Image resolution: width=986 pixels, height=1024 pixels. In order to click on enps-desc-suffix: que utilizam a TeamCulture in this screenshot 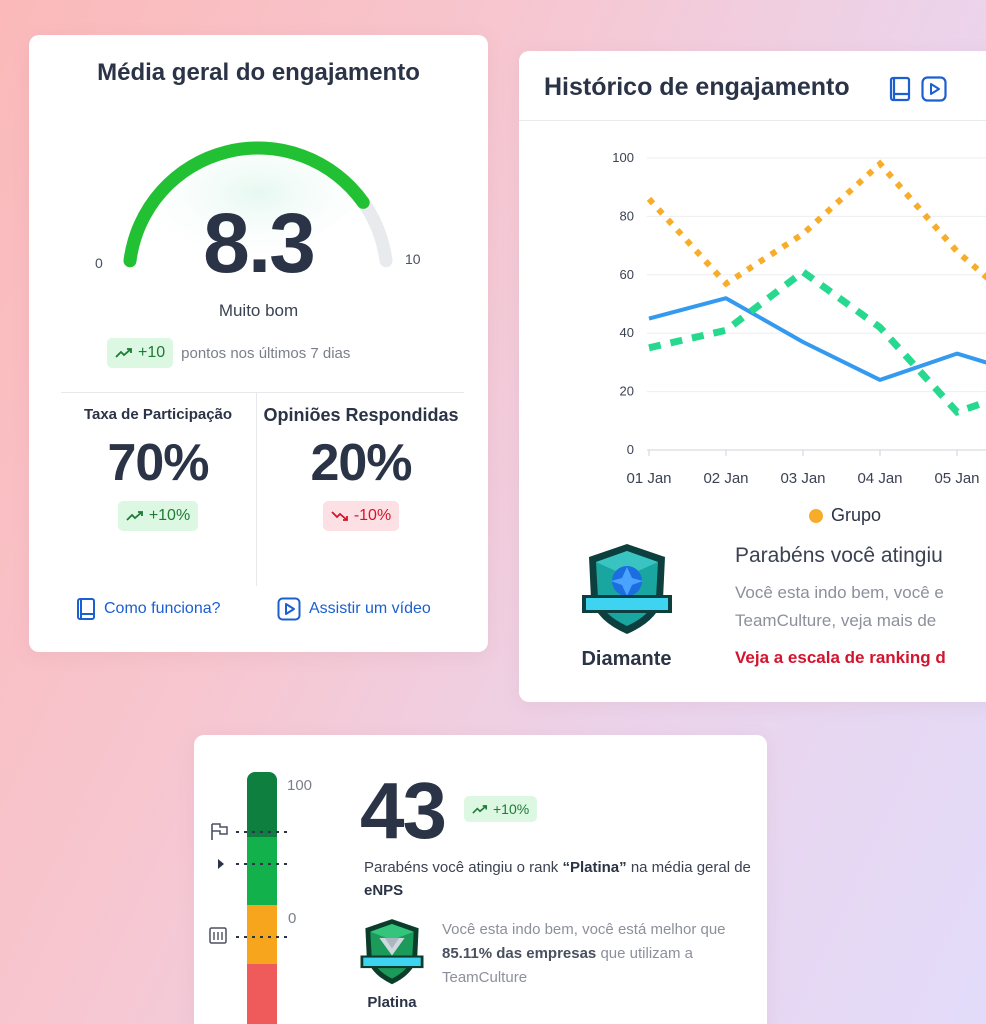, I will do `click(567, 965)`.